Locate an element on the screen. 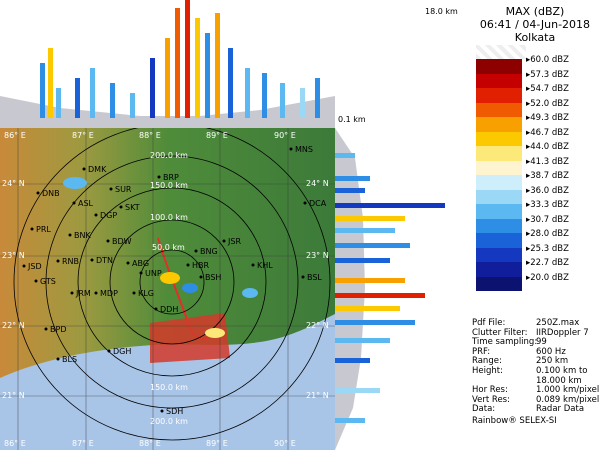 Image resolution: width=600 pixels, height=454 pixels. city-label: BNG is located at coordinates (209, 251).